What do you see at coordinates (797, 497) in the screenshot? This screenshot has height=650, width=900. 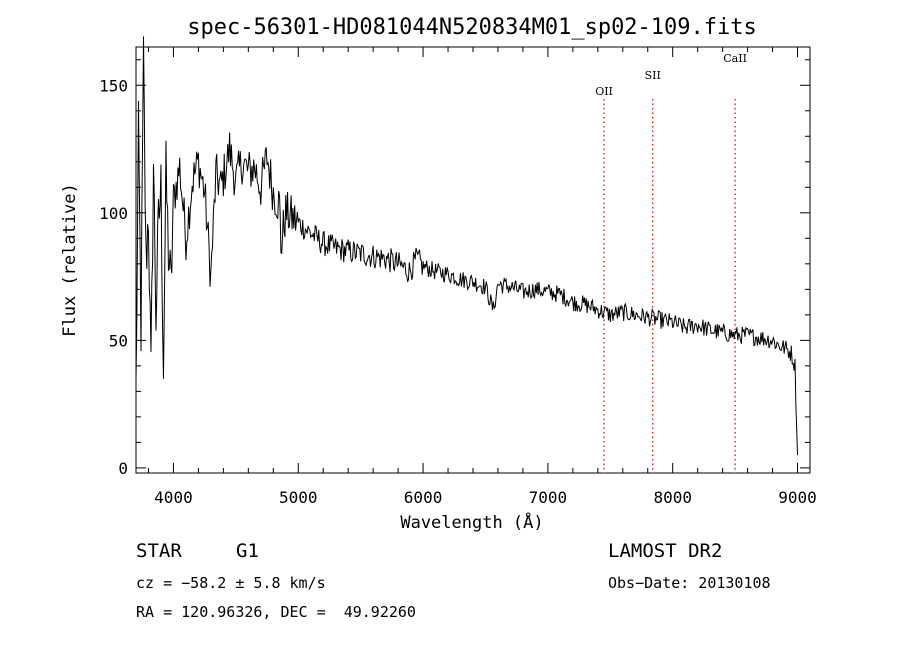 I see `x-tick-label: 9000` at bounding box center [797, 497].